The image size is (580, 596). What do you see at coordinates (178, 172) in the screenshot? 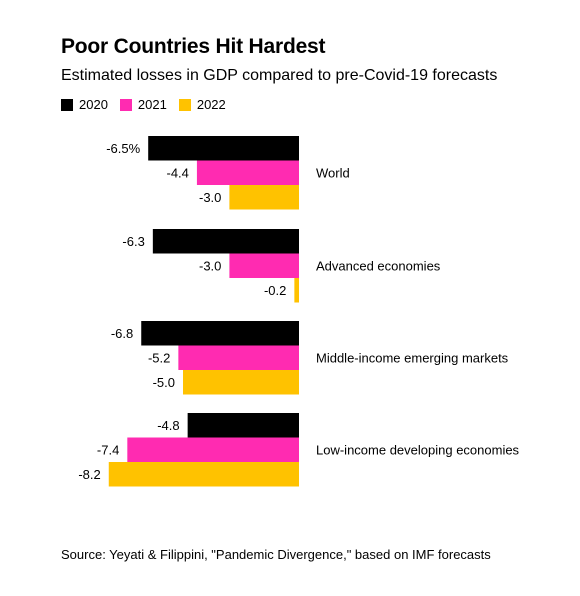
I see `data-label-2021-0: -4.4` at bounding box center [178, 172].